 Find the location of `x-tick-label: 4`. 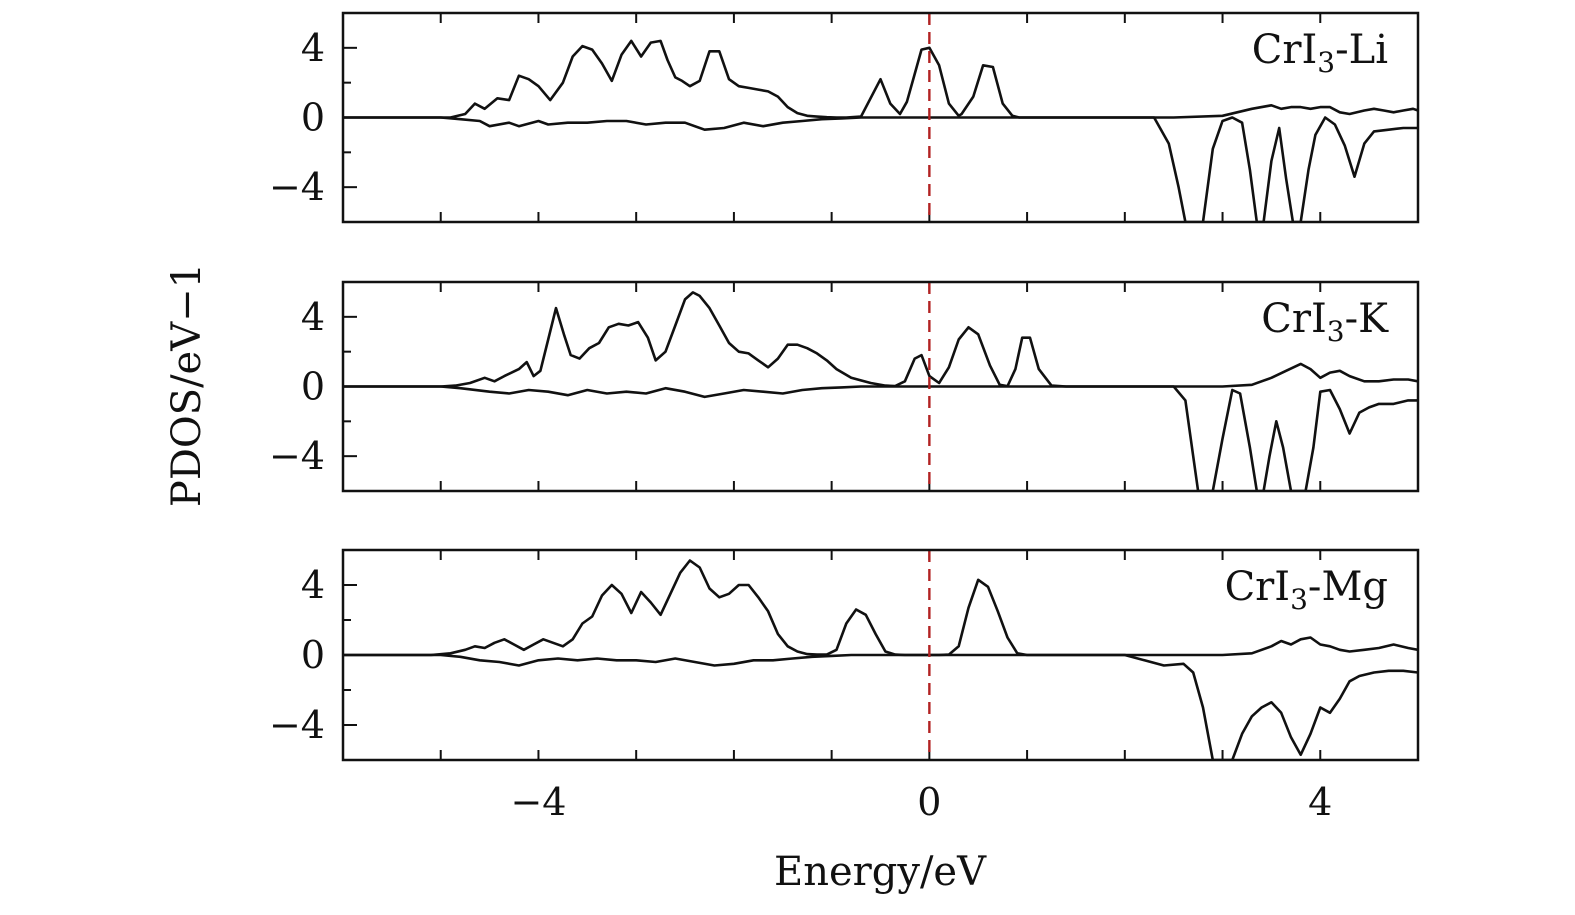

x-tick-label: 4 is located at coordinates (1320, 802).